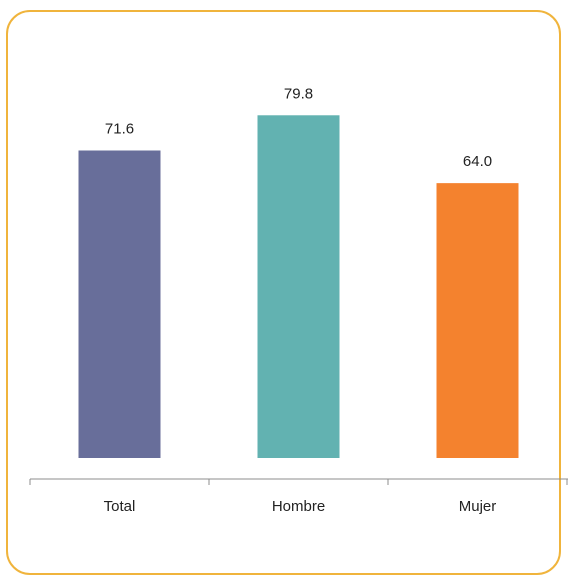  What do you see at coordinates (478, 506) in the screenshot?
I see `tick-label-mujer: Mujer` at bounding box center [478, 506].